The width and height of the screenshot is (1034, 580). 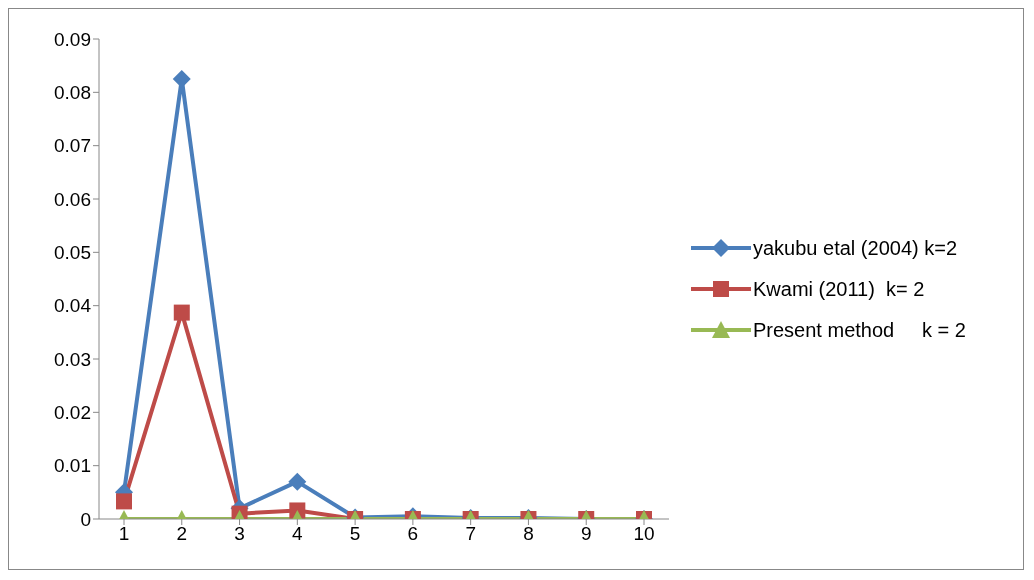 What do you see at coordinates (528, 534) in the screenshot?
I see `x-tick-label: 8` at bounding box center [528, 534].